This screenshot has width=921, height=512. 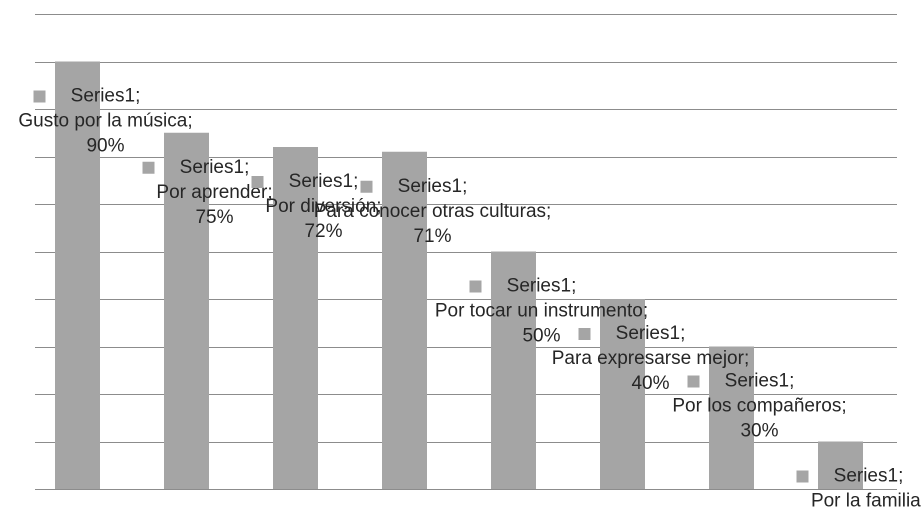 I want to click on data-label: Series1;Por diversión;72%, so click(x=316, y=206).